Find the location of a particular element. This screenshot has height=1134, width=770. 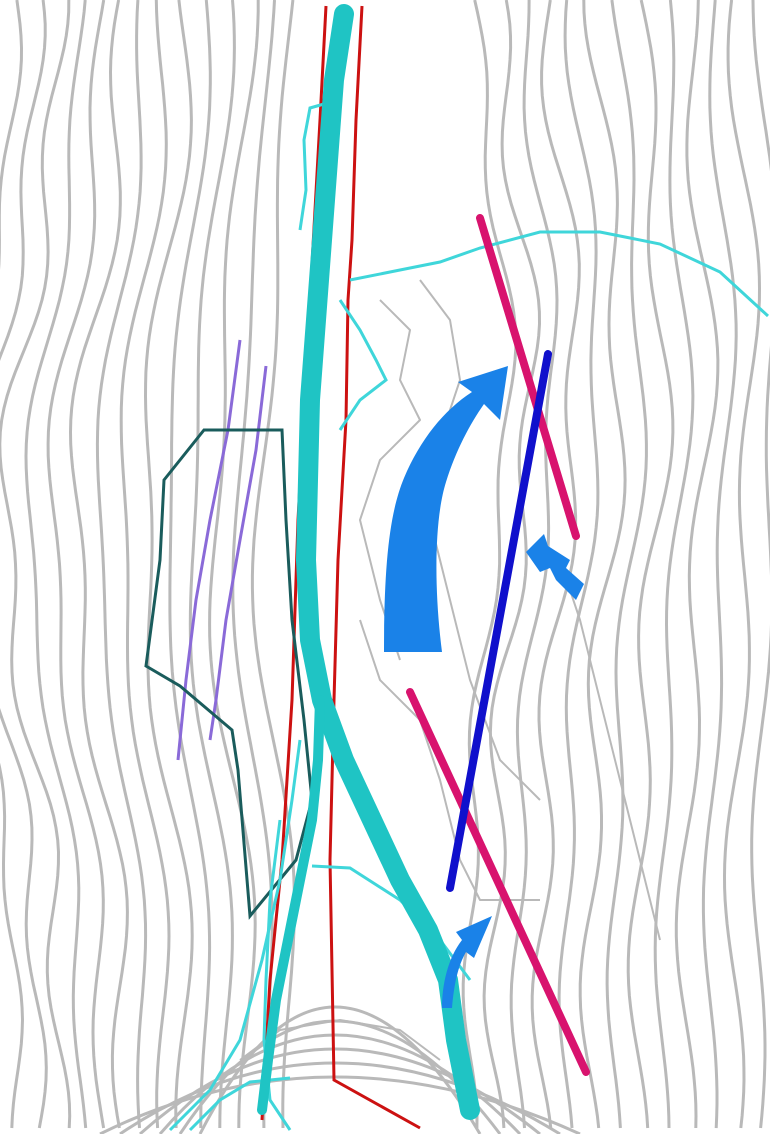

fault-line-blue is located at coordinates (499, 621).